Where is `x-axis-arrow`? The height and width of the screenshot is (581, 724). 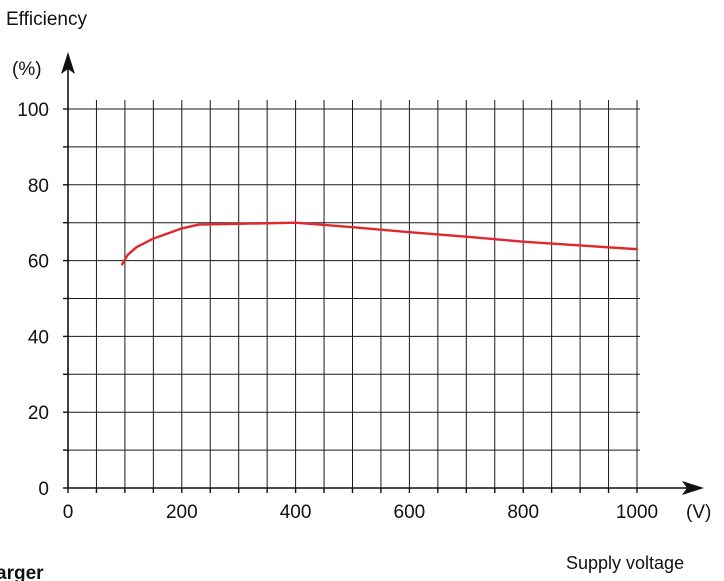 x-axis-arrow is located at coordinates (693, 488).